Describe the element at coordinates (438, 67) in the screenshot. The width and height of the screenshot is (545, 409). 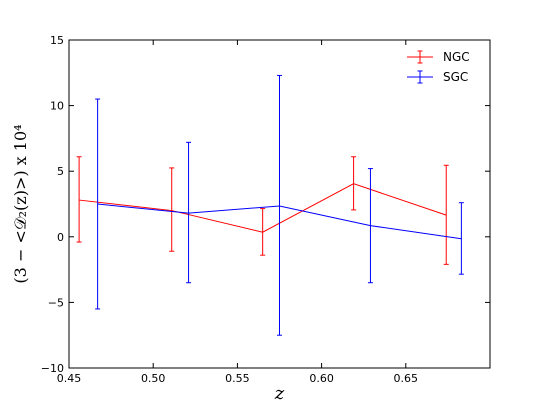
I see `legend: NGC SGC` at that location.